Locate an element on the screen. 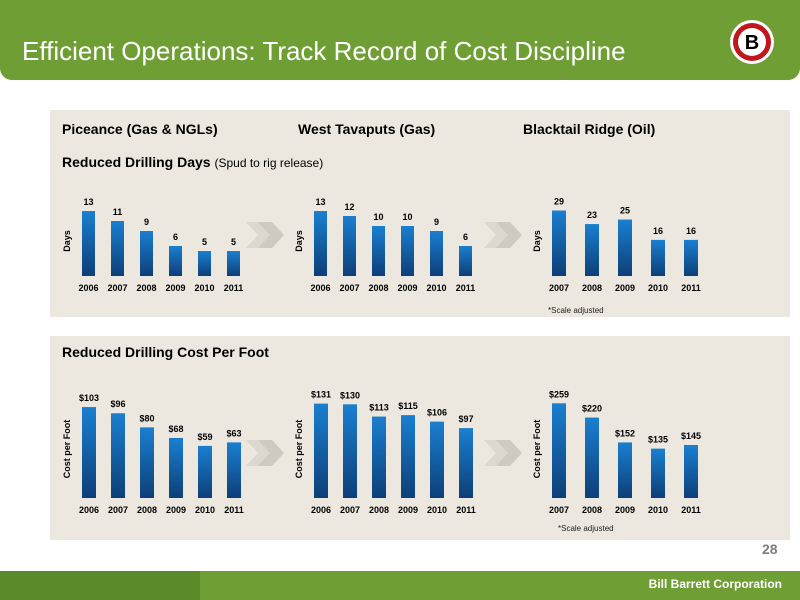 The image size is (800, 600). days-piceance-chart: Days 13 2006 11 2007 9 2008 6 2009 5 2010 5 2011 is located at coordinates (153, 245).